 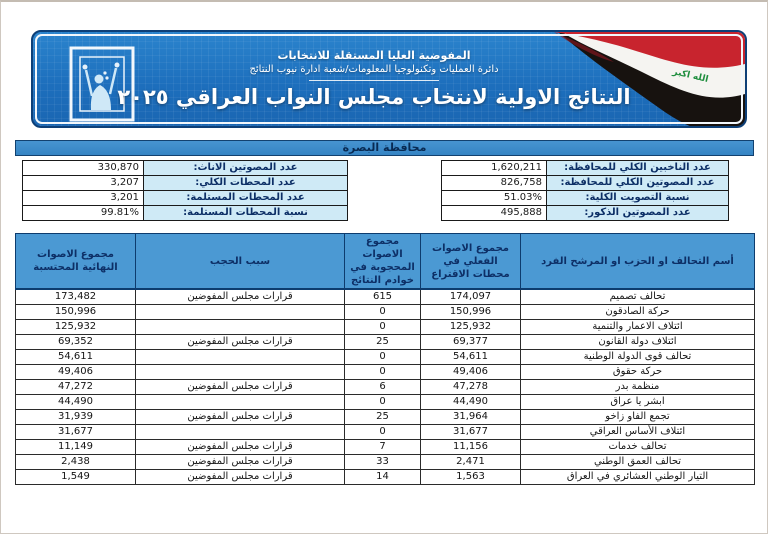 What do you see at coordinates (637, 402) in the screenshot?
I see `cell-name: ابشر يا عراق` at bounding box center [637, 402].